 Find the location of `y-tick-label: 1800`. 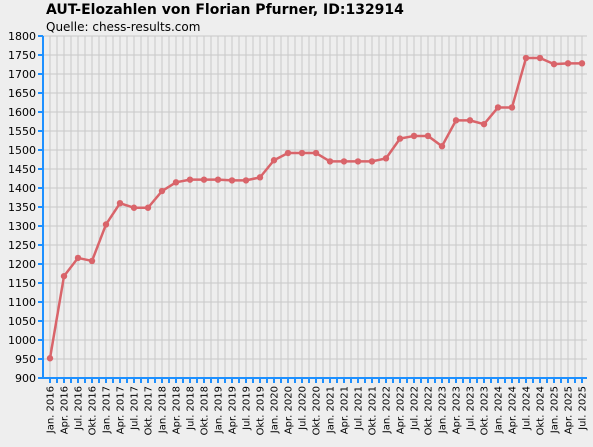

y-tick-label: 1800 is located at coordinates (22, 36).